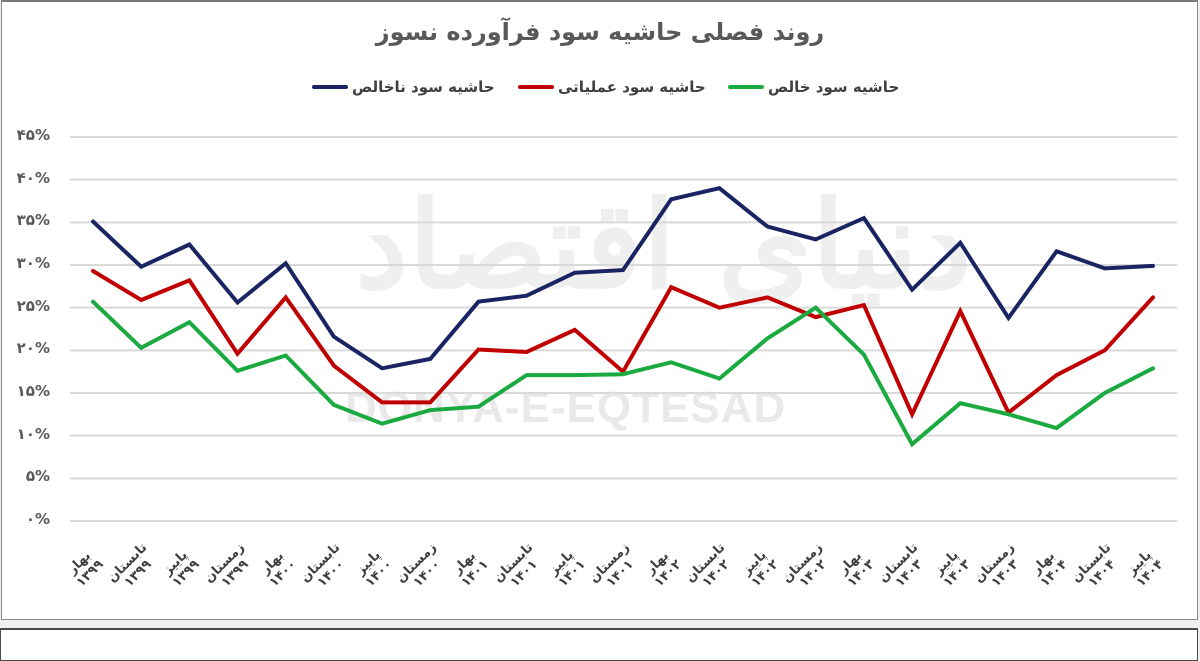 This screenshot has height=661, width=1200. Describe the element at coordinates (33, 433) in the screenshot. I see `y-tick-label: ۱۰%` at that location.